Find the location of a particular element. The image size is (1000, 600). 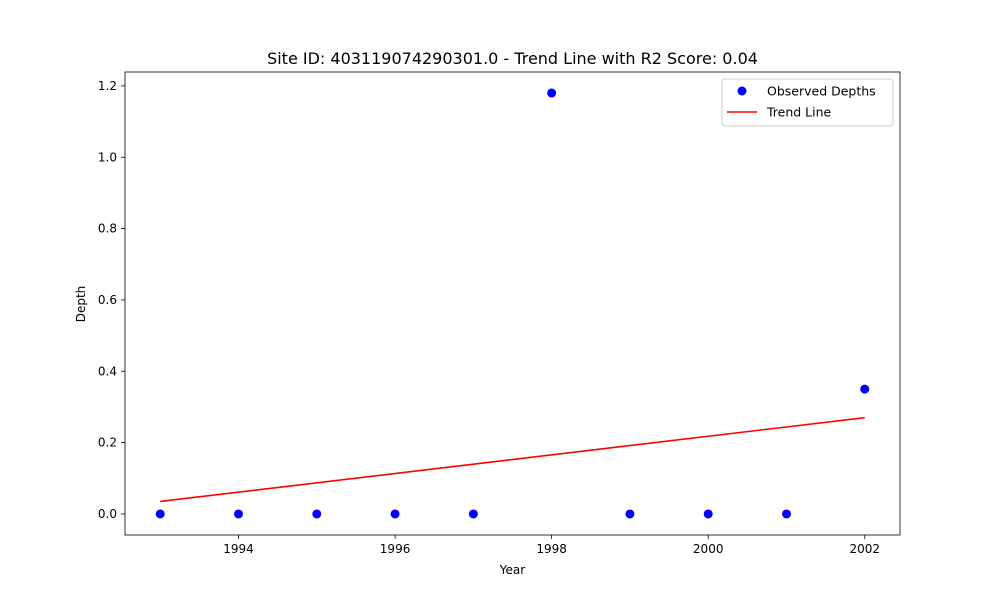

y-tick-label: 0.2 is located at coordinates (107, 443).